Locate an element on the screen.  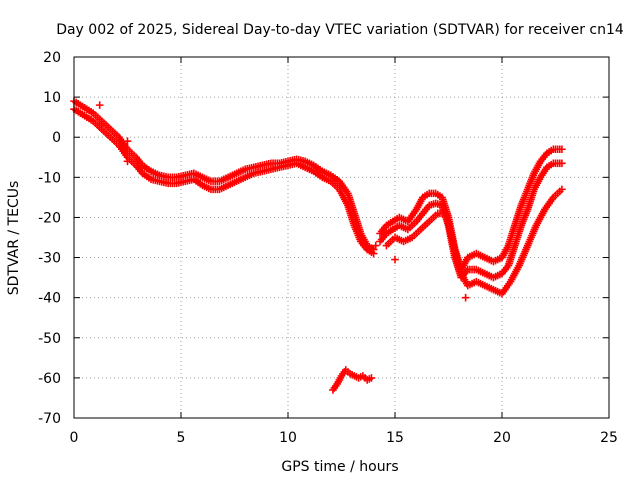
y-tick-label: 10 is located at coordinates (52, 98).